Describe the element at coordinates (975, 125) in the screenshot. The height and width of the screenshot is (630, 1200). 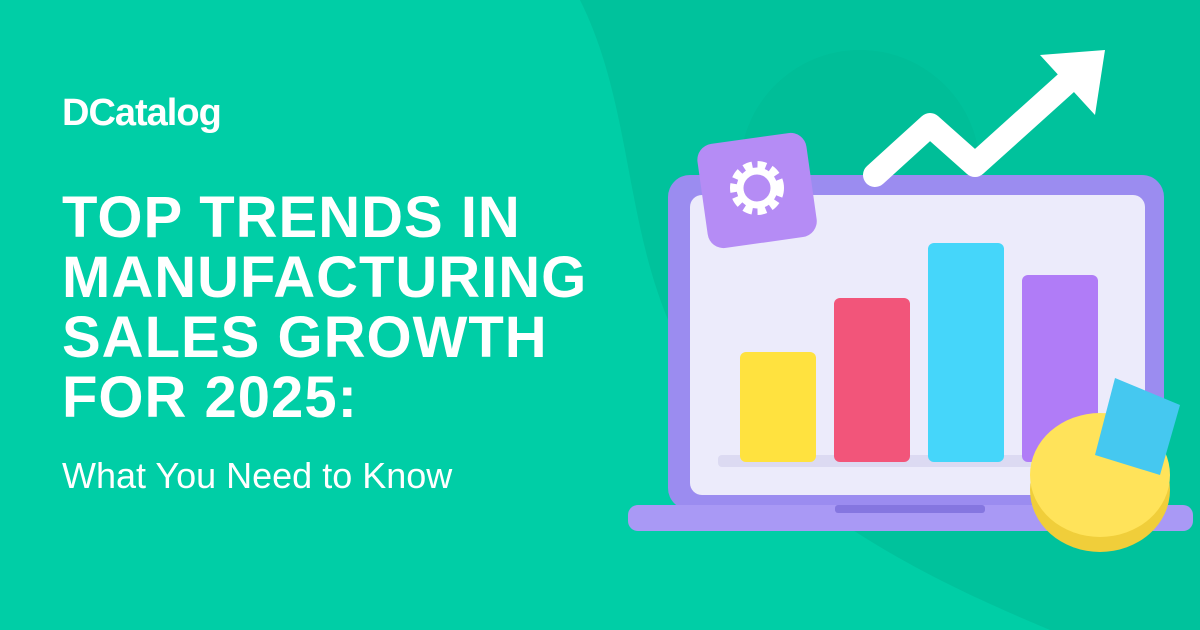
I see `trend-arrow-icon` at that location.